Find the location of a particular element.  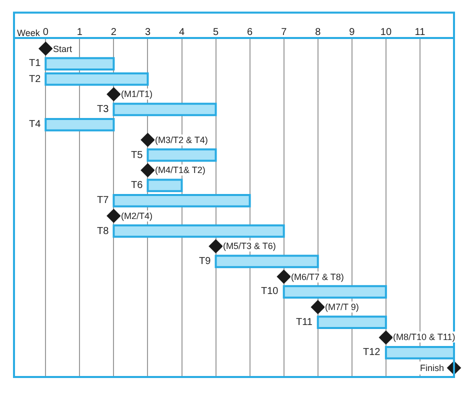

x-tick-label: 11 is located at coordinates (420, 32).